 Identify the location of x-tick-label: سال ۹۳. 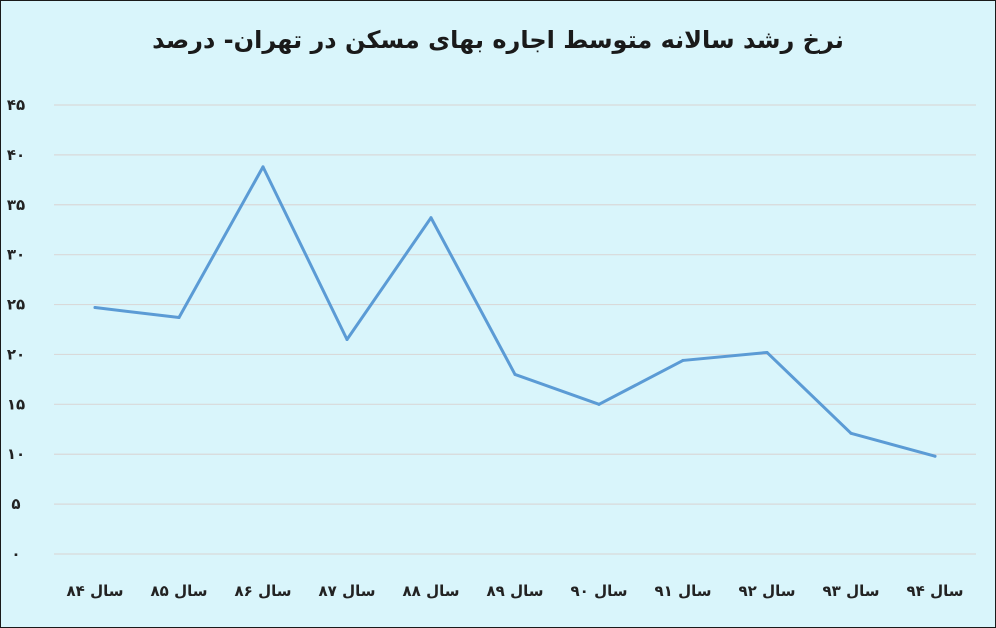
(851, 591).